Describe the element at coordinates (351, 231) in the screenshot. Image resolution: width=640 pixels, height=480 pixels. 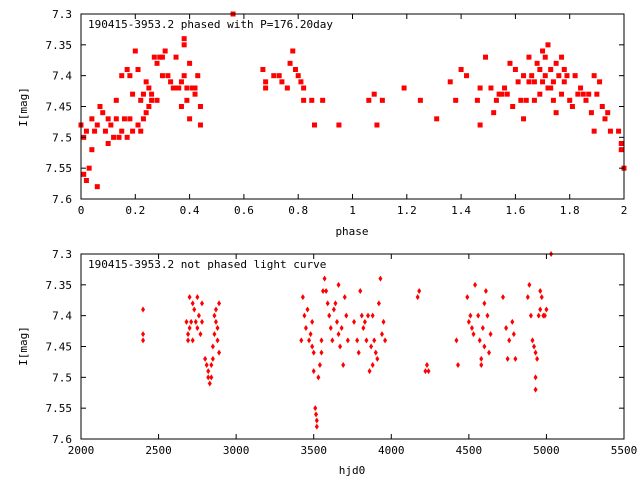
I see `phased-x-axis-label: phase` at that location.